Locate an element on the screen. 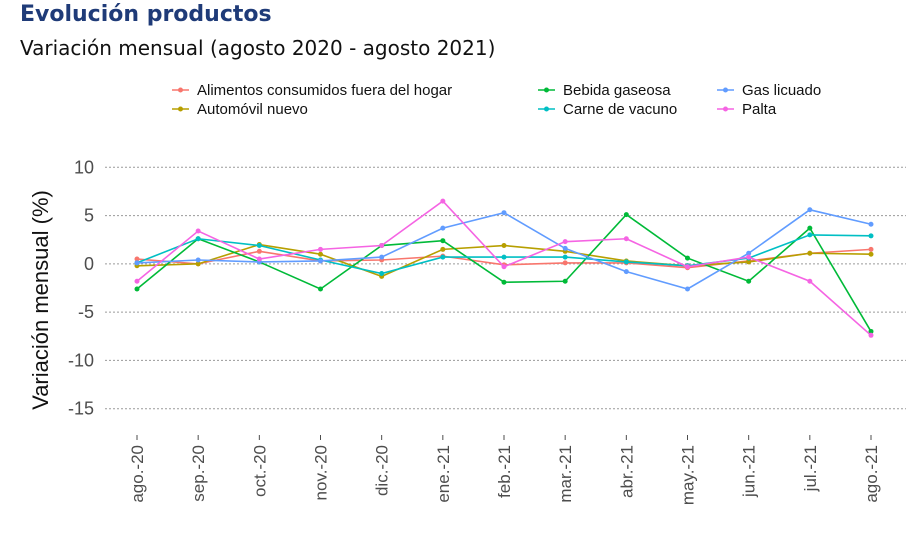 This screenshot has width=924, height=541. y-axis-label: Variación mensual (%) is located at coordinates (40, 300).